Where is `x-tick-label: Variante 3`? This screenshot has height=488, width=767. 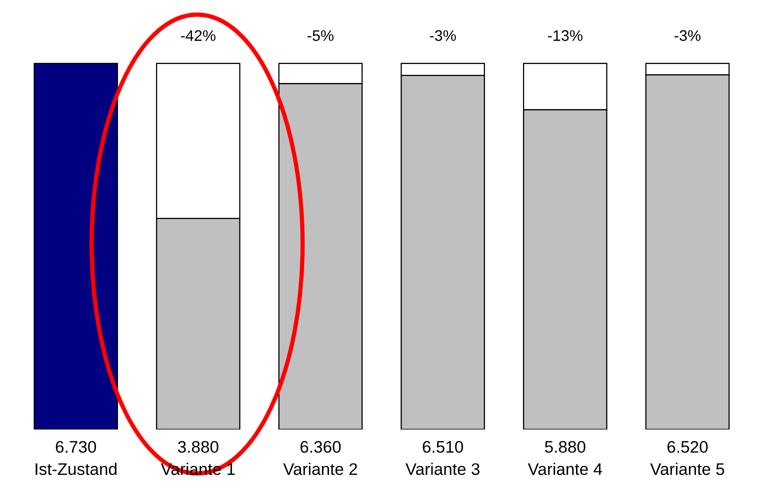
x-tick-label: Variante 3 is located at coordinates (443, 469).